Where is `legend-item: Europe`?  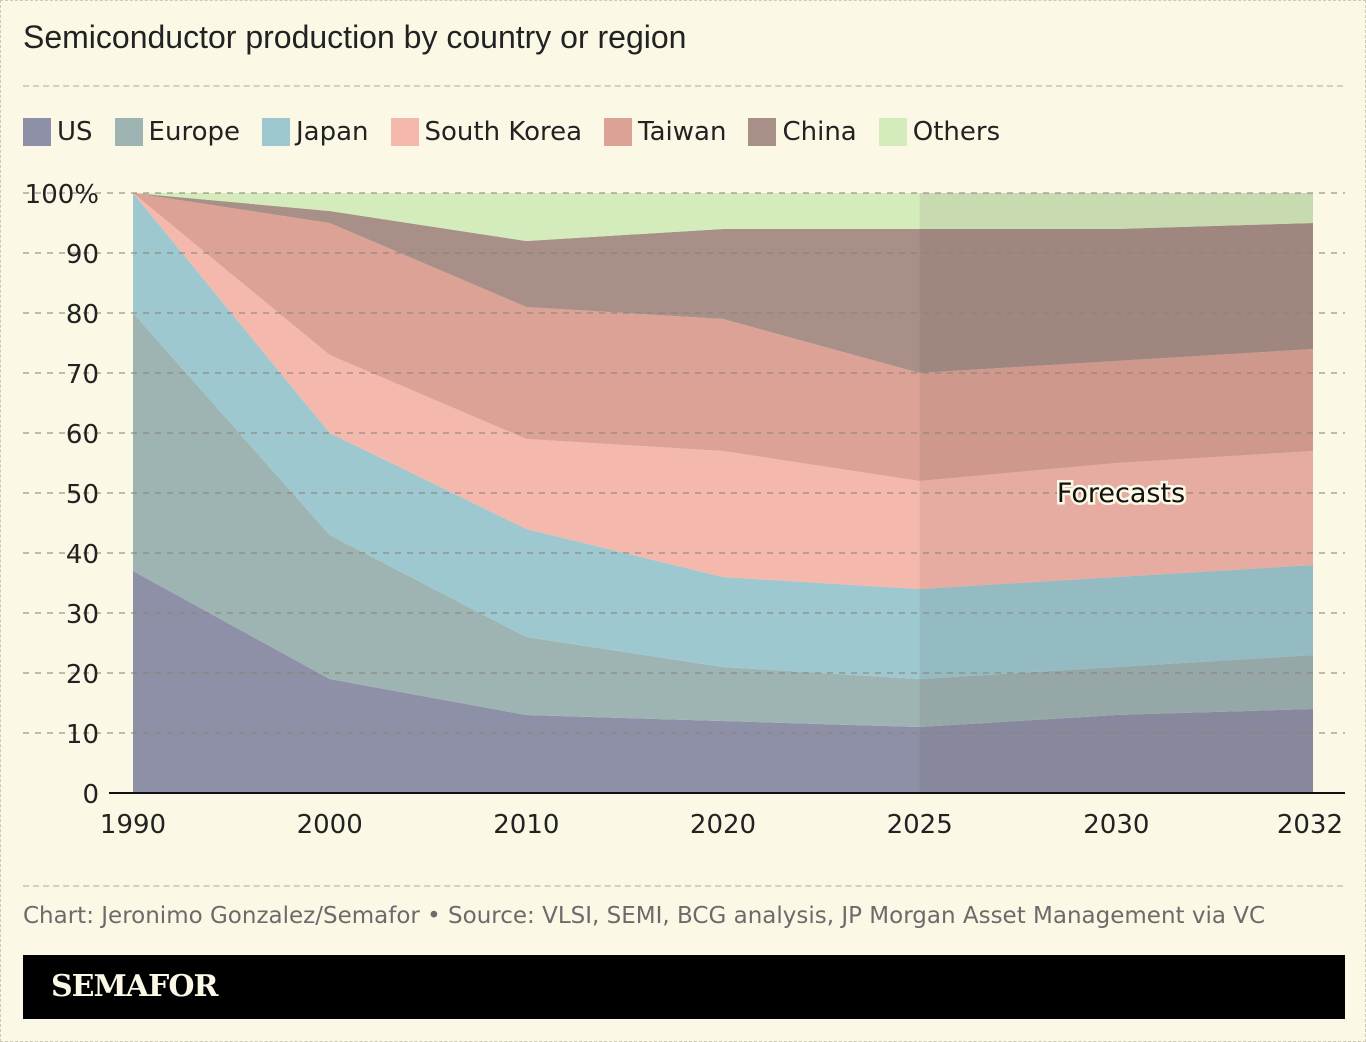
legend-item: Europe is located at coordinates (177, 132).